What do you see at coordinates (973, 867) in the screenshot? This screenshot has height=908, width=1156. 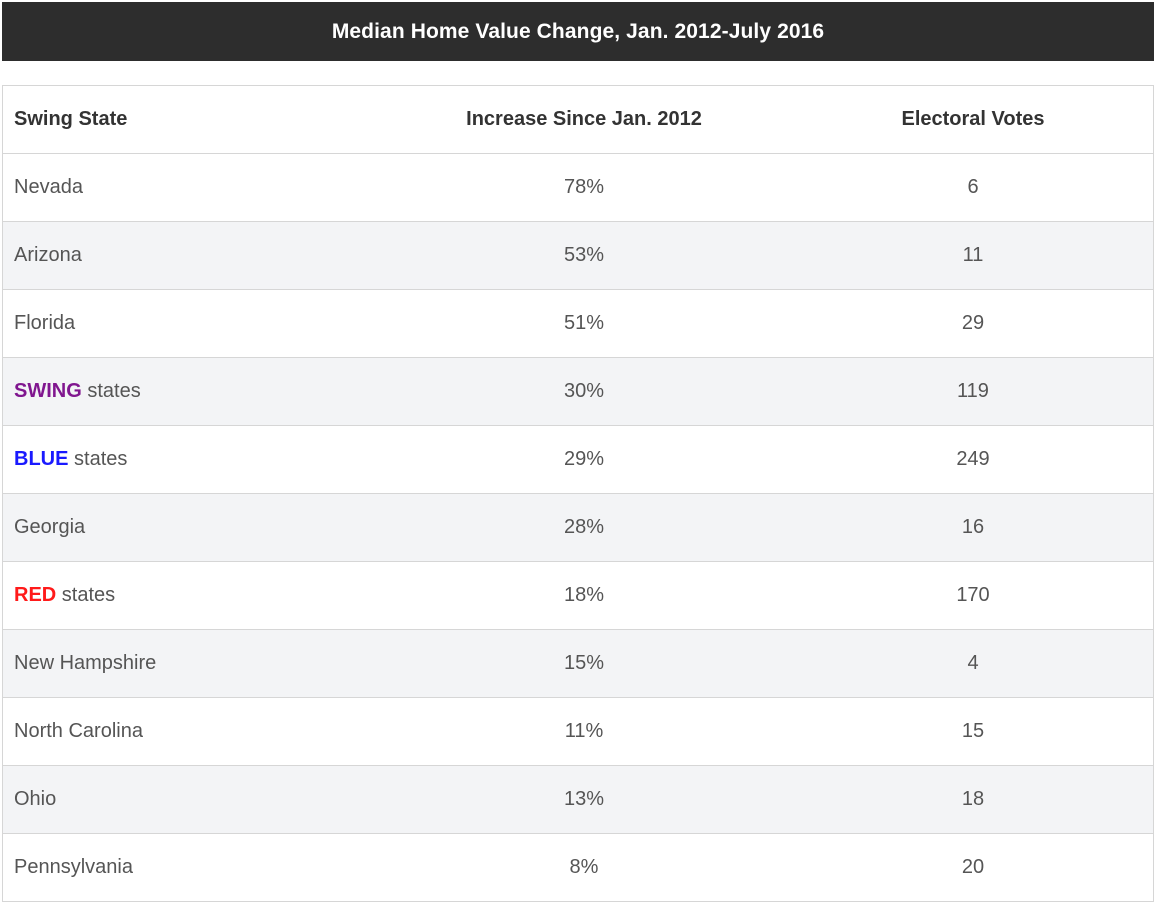 I see `cell-electoral-votes: 20` at bounding box center [973, 867].